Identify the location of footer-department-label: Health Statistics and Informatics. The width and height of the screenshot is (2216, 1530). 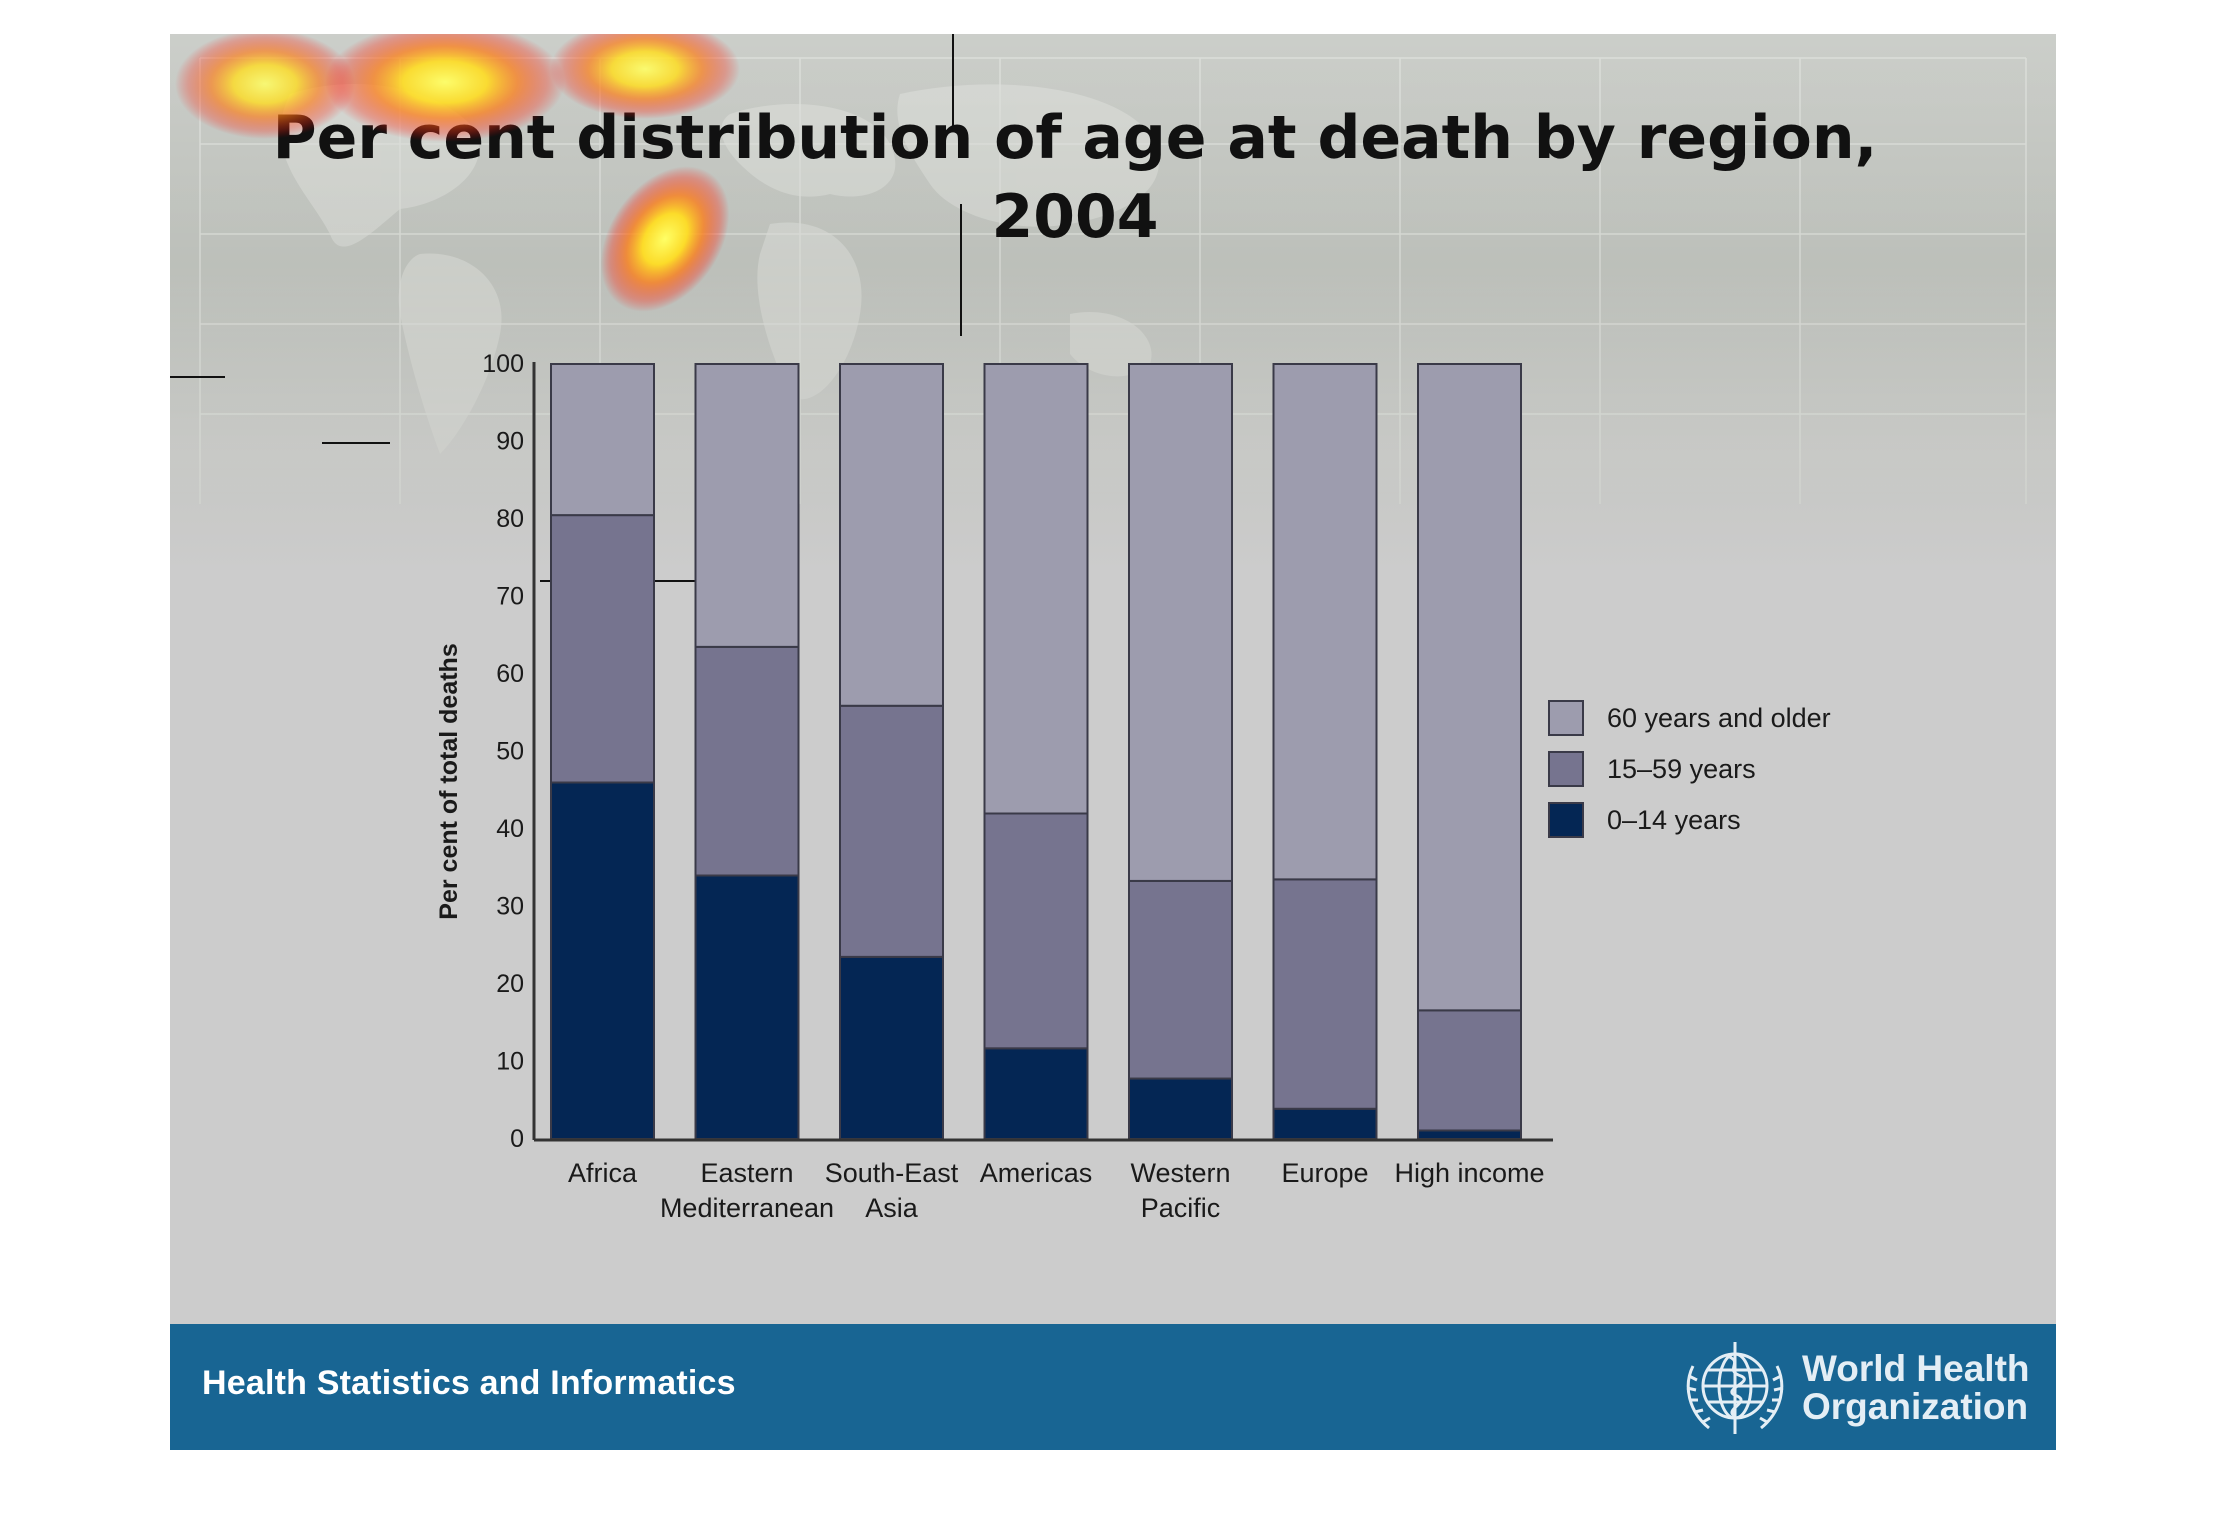
(469, 1383).